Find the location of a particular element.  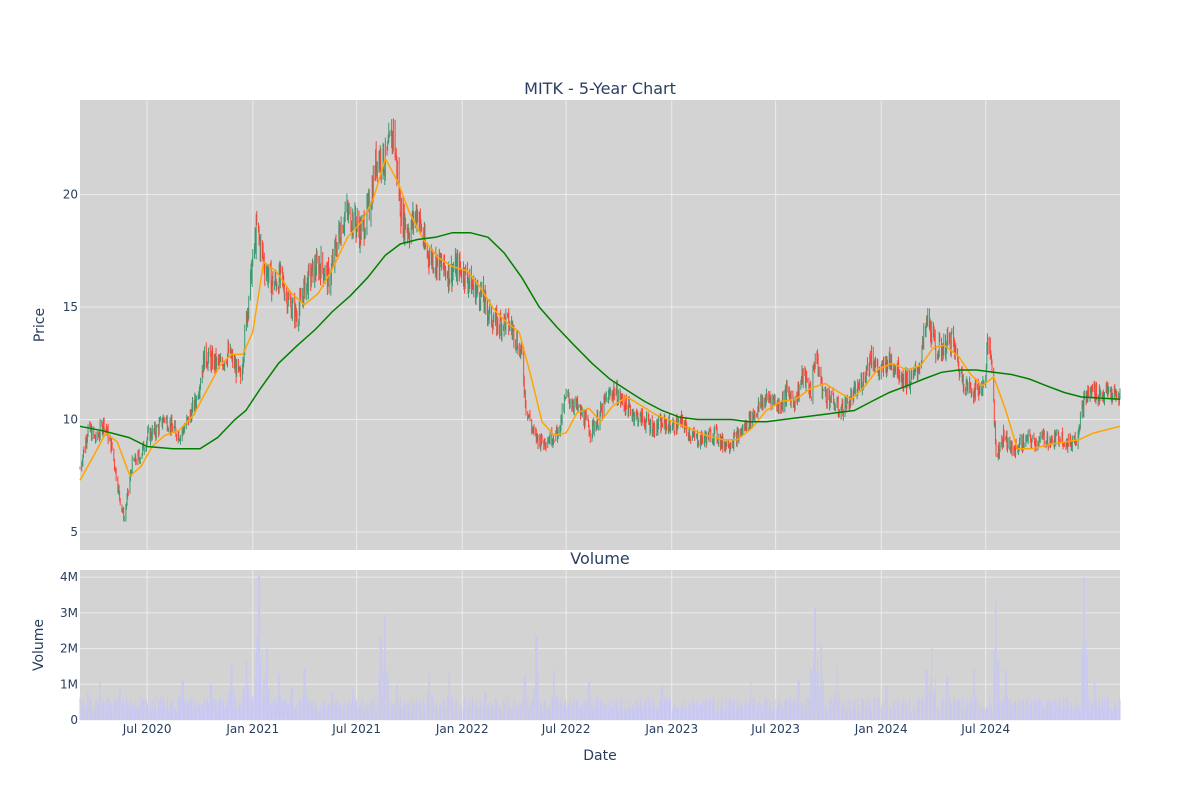

price-y-axis-title: Price is located at coordinates (40, 325).